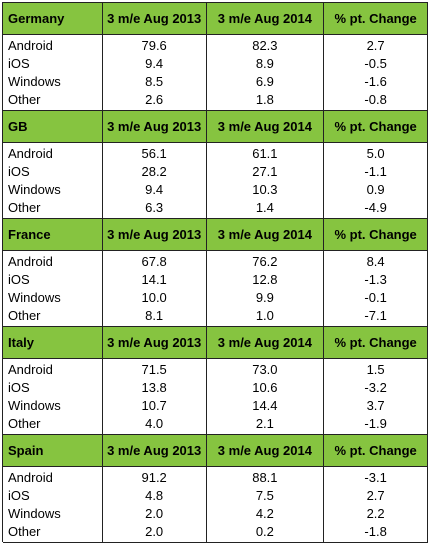 This screenshot has width=430, height=544. Describe the element at coordinates (154, 405) in the screenshot. I see `value-2013: 10.7` at that location.